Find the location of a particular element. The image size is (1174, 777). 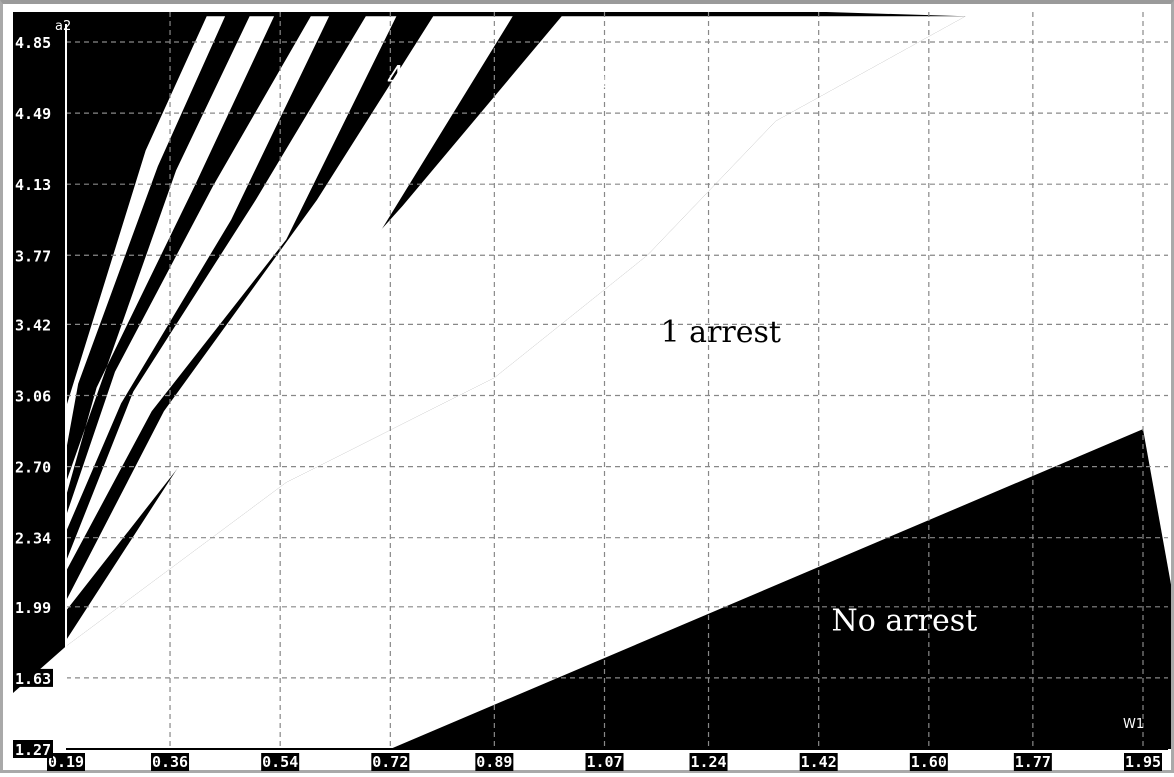

y-tick-label: 3.42 is located at coordinates (33, 324).